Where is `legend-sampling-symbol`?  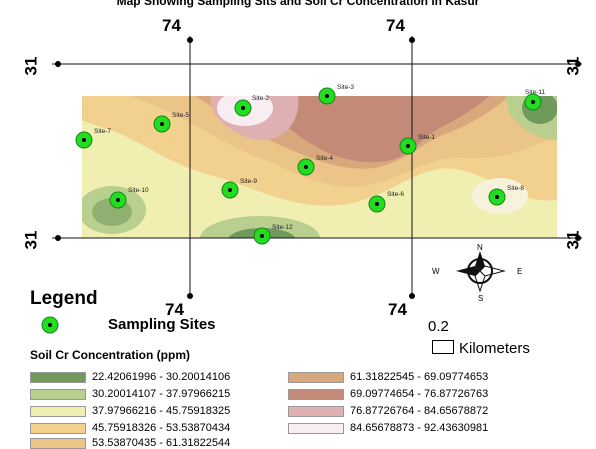
legend-sampling-symbol is located at coordinates (50, 325).